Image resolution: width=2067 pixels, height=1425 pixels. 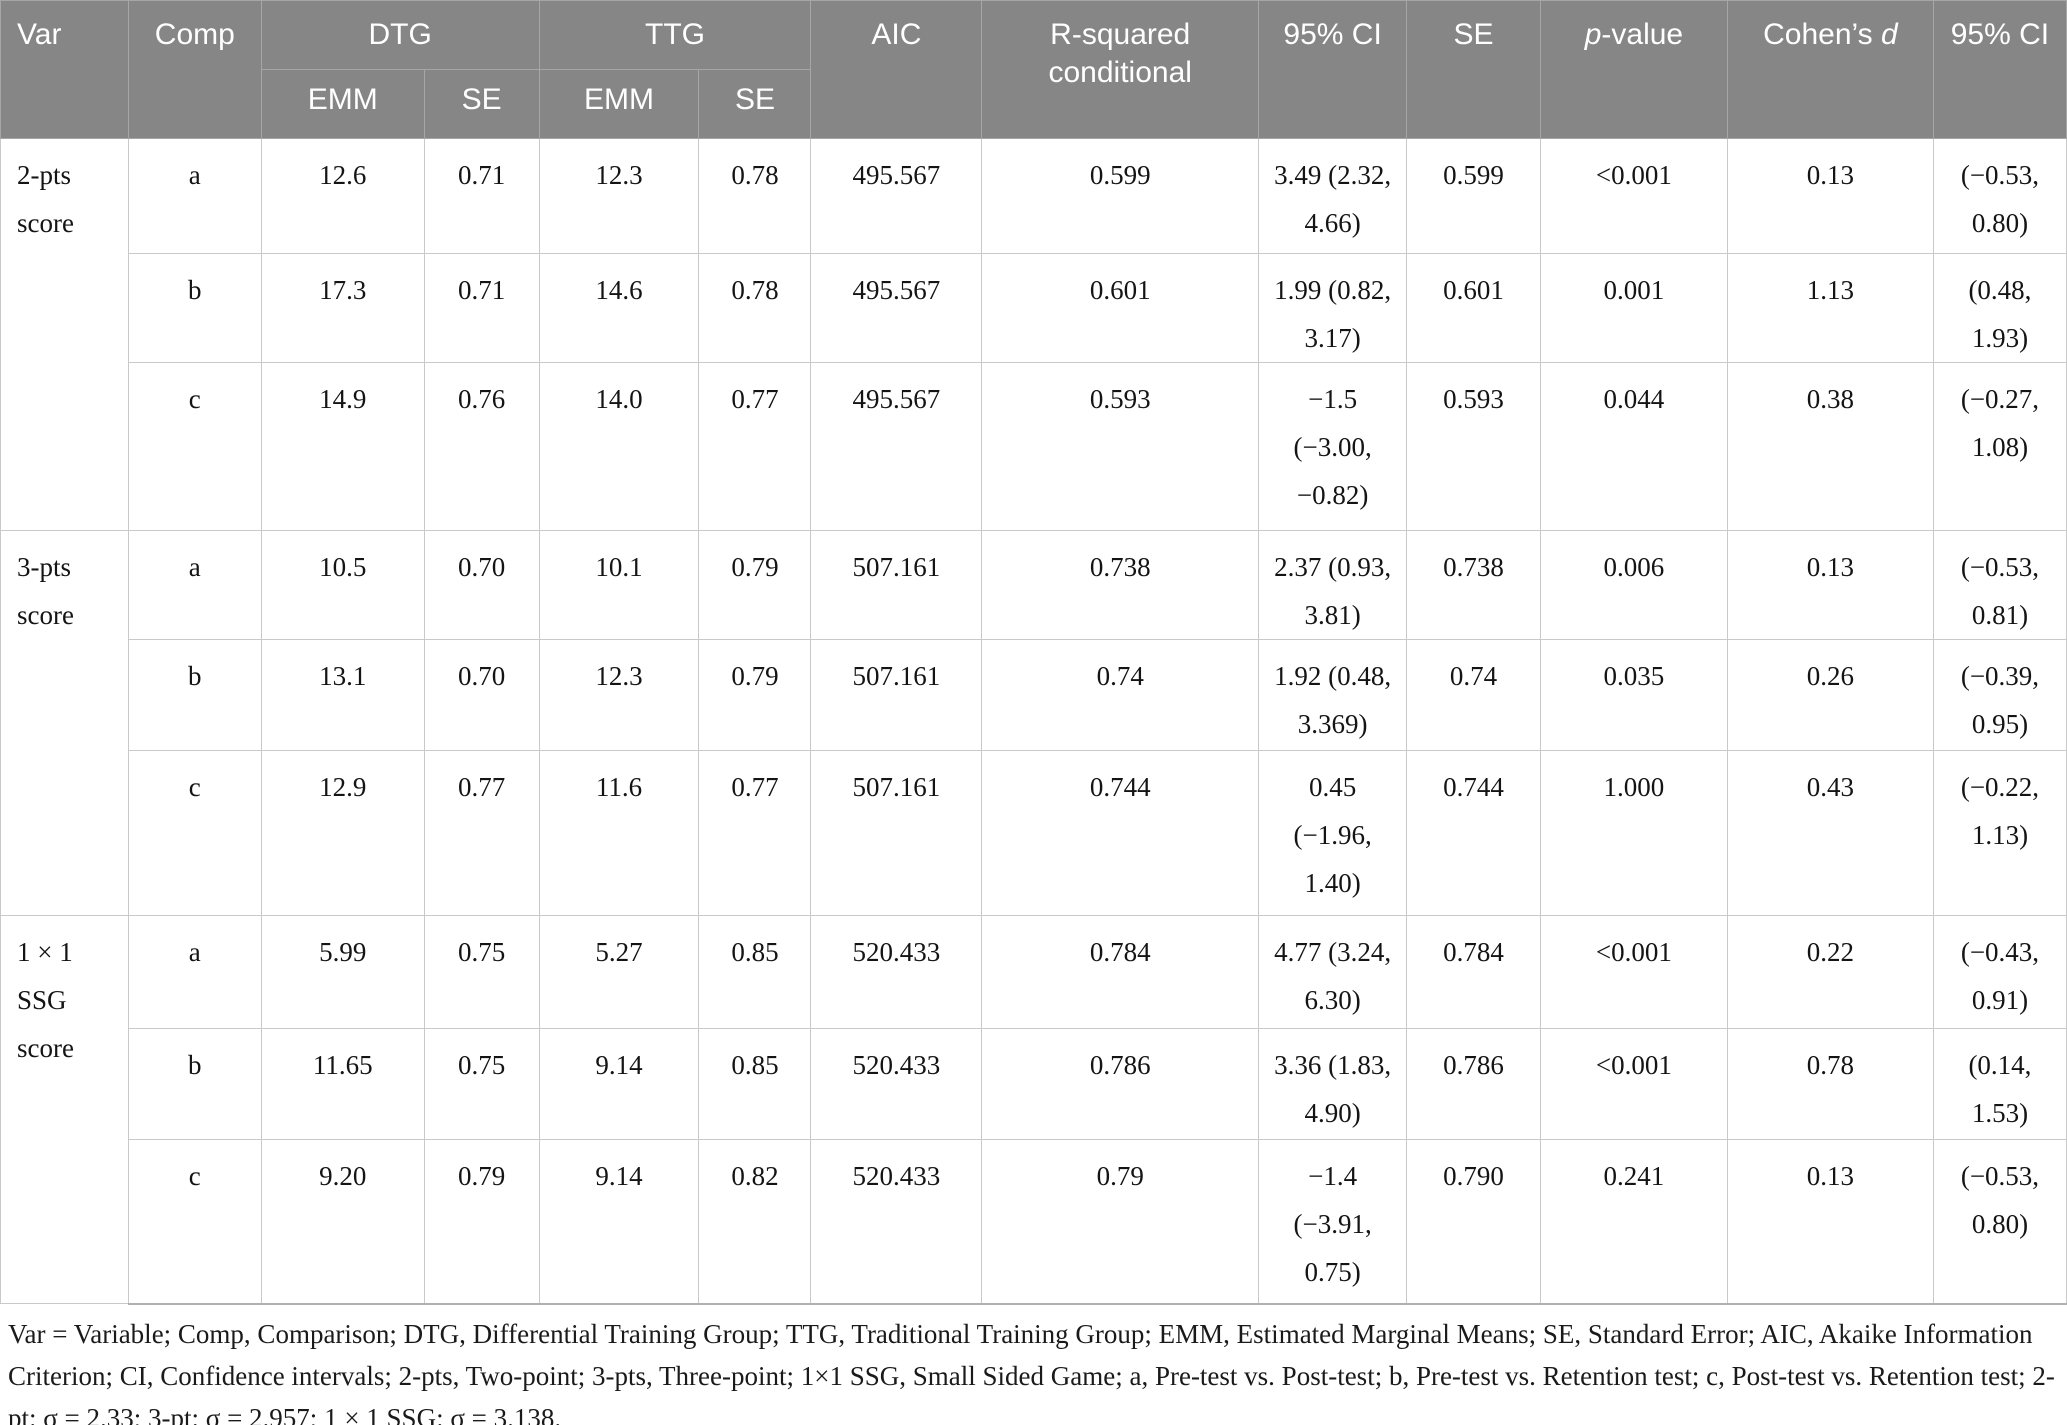 I want to click on cohens-prefix: Cohen’s, so click(x=1822, y=34).